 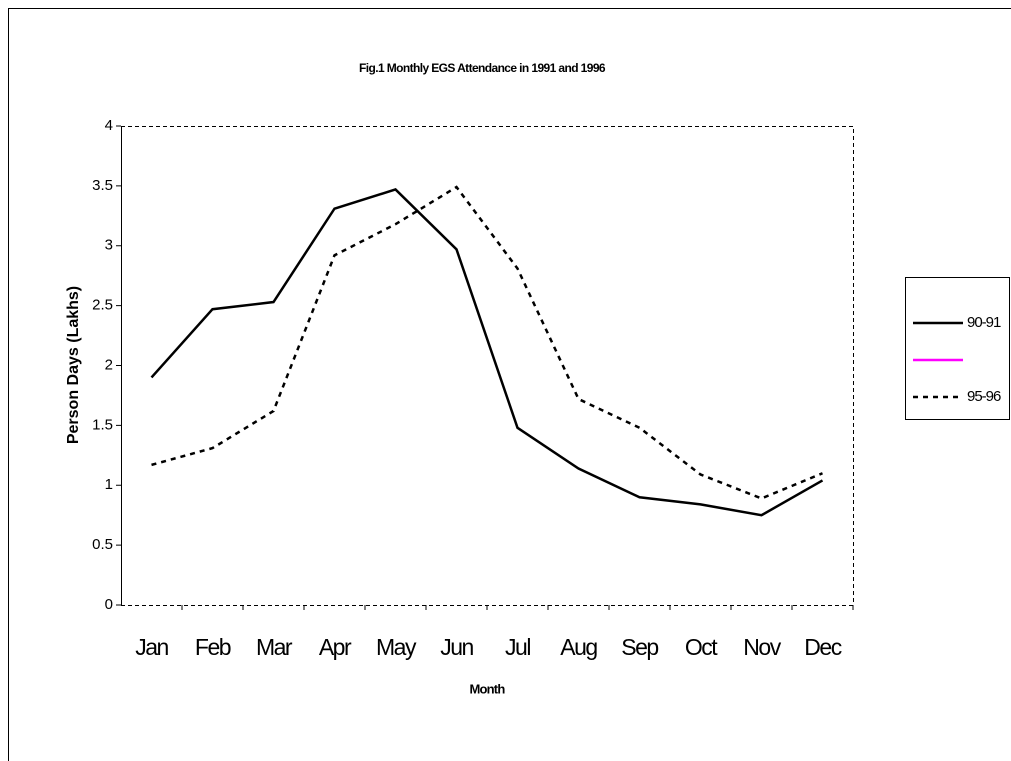 What do you see at coordinates (109, 364) in the screenshot?
I see `y-tick-label: 2` at bounding box center [109, 364].